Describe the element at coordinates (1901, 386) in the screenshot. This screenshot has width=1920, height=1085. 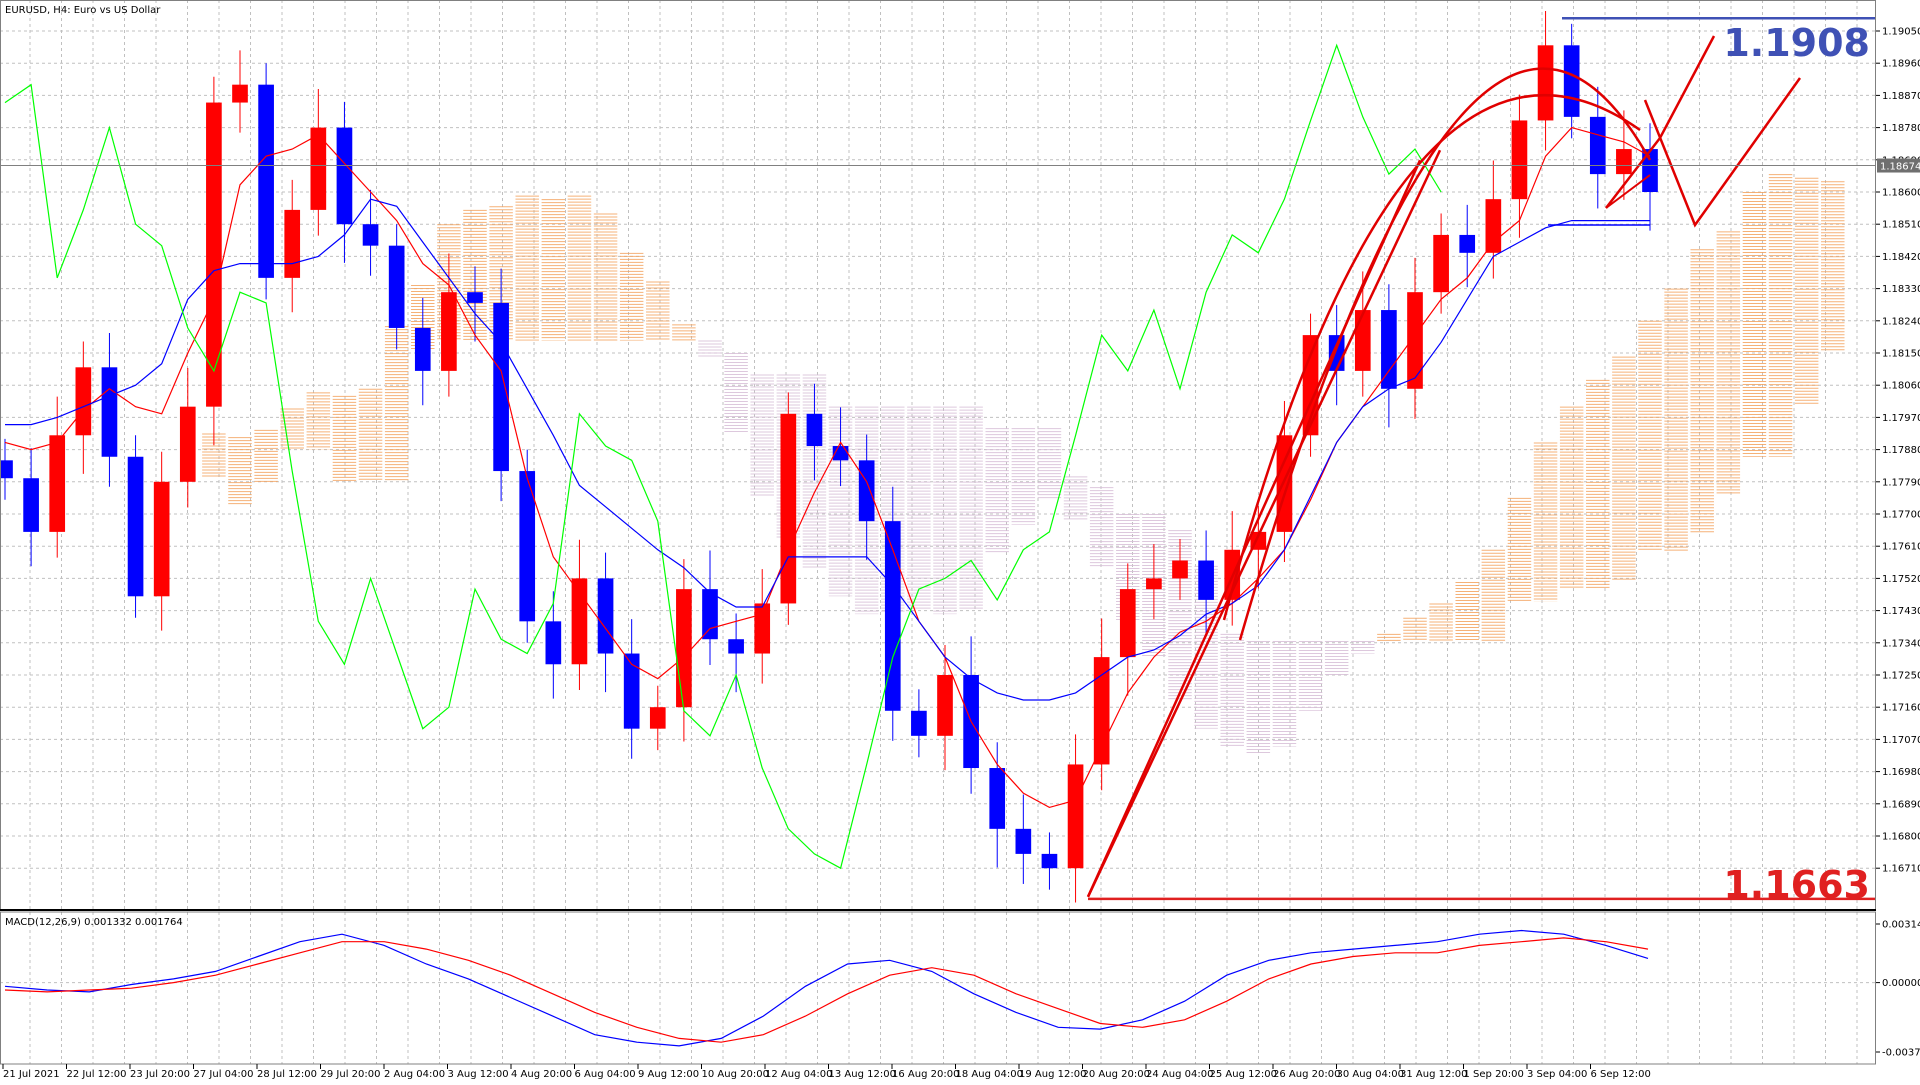
I see `price-tick-label: 1.18060` at that location.